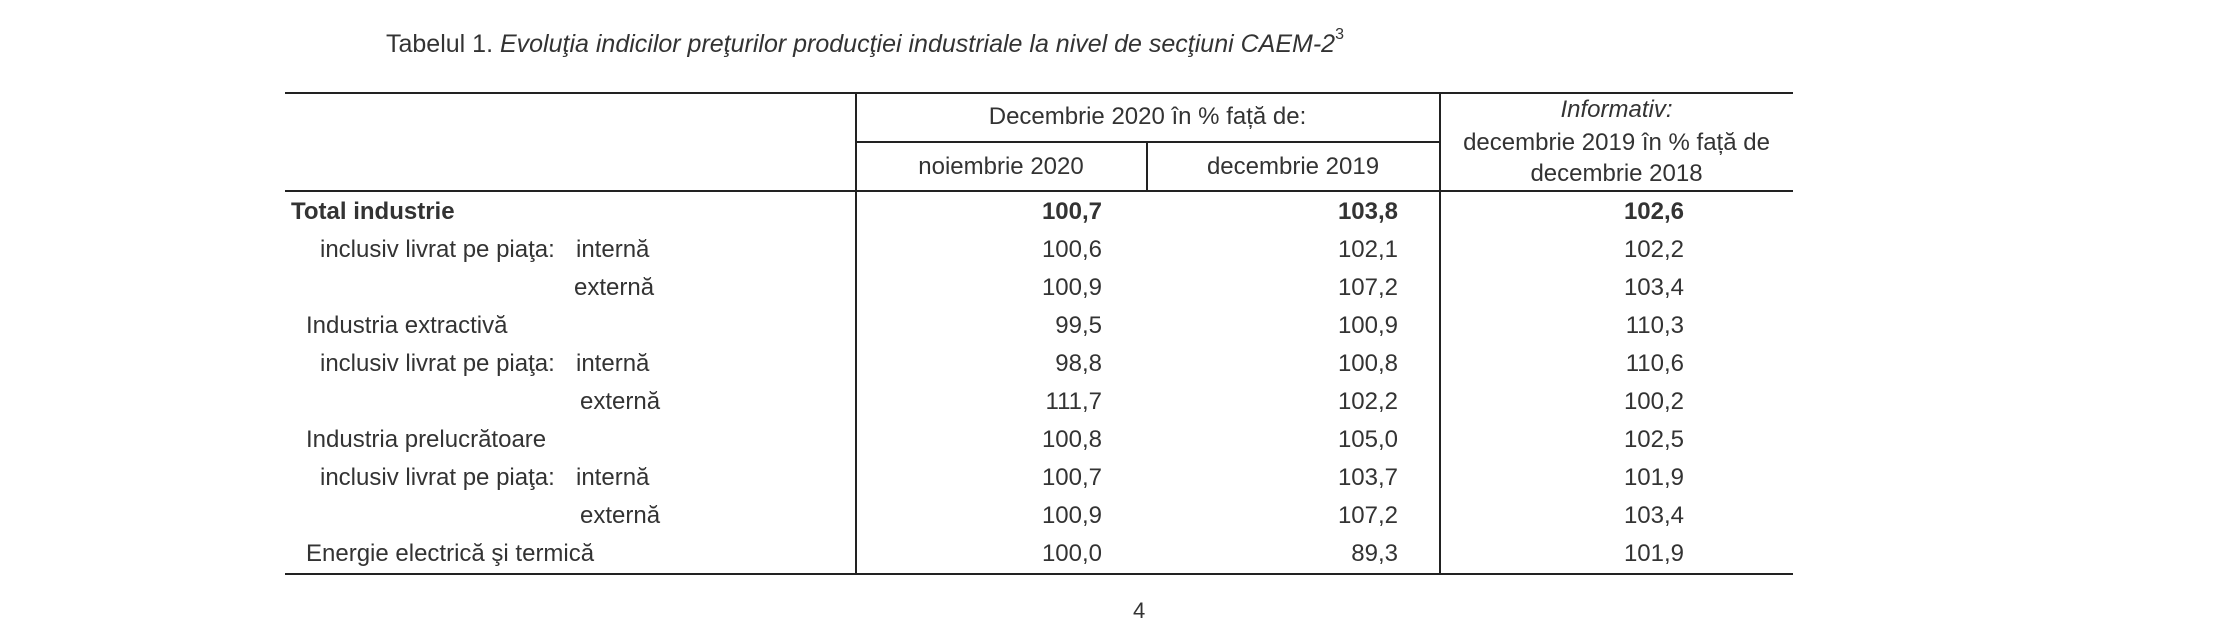  What do you see at coordinates (1367, 477) in the screenshot?
I see `cell-v2: 103,7` at bounding box center [1367, 477].